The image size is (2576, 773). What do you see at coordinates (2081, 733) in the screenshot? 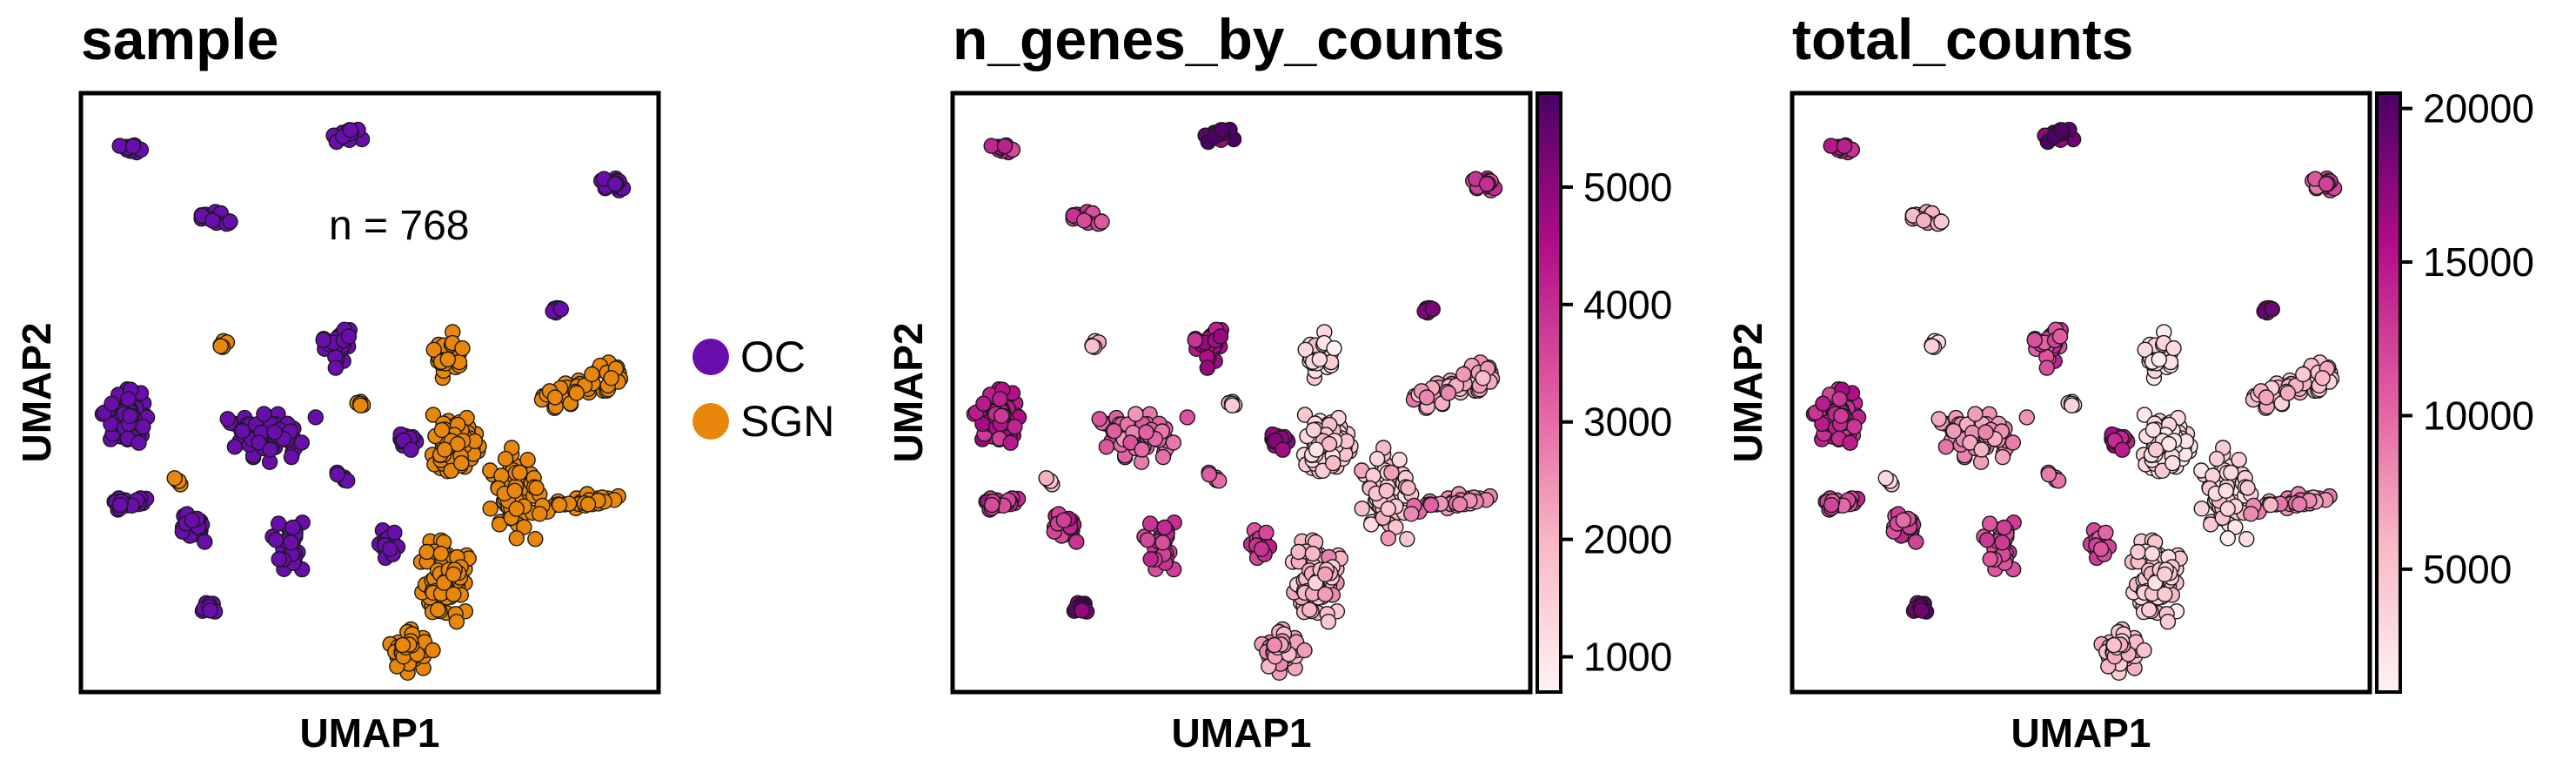
I see `x-axis-label-total-counts: UMAP1` at bounding box center [2081, 733].